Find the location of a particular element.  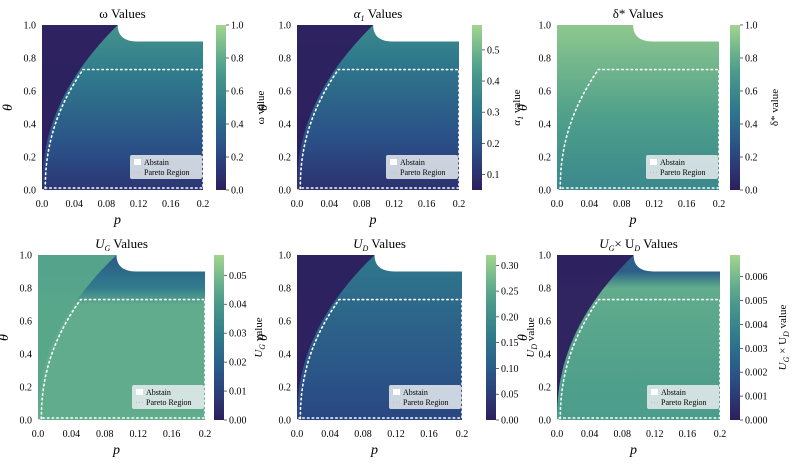

colorbar-tick-label: 0.05 is located at coordinates (238, 276).